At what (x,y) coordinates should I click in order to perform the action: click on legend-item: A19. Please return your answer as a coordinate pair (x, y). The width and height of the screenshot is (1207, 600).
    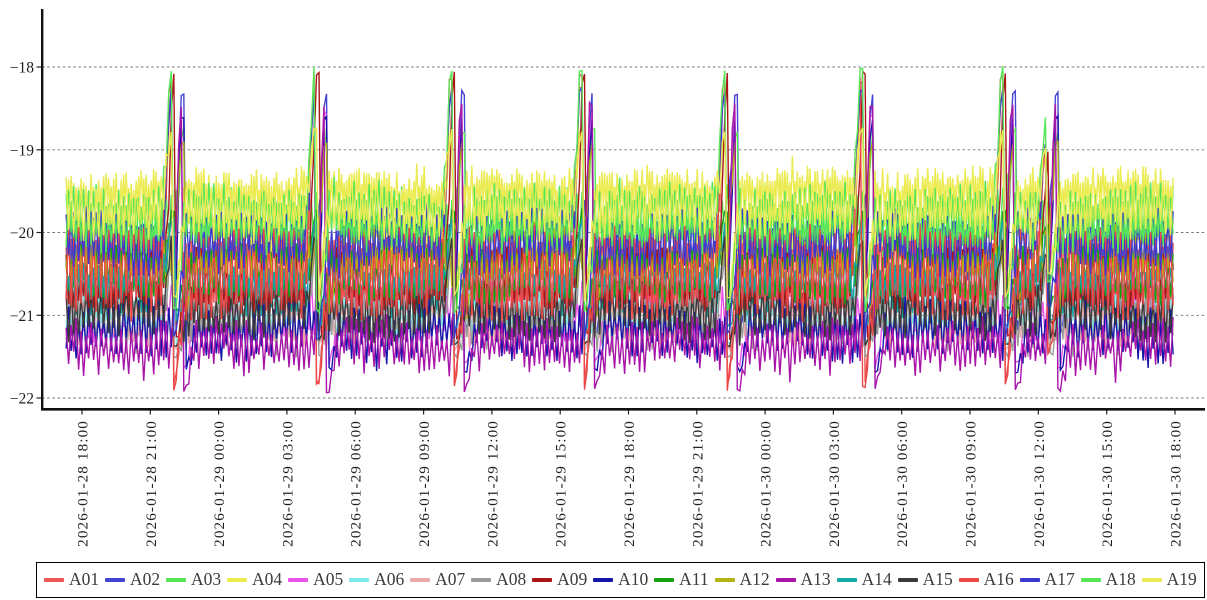
    Looking at the image, I should click on (1169, 579).